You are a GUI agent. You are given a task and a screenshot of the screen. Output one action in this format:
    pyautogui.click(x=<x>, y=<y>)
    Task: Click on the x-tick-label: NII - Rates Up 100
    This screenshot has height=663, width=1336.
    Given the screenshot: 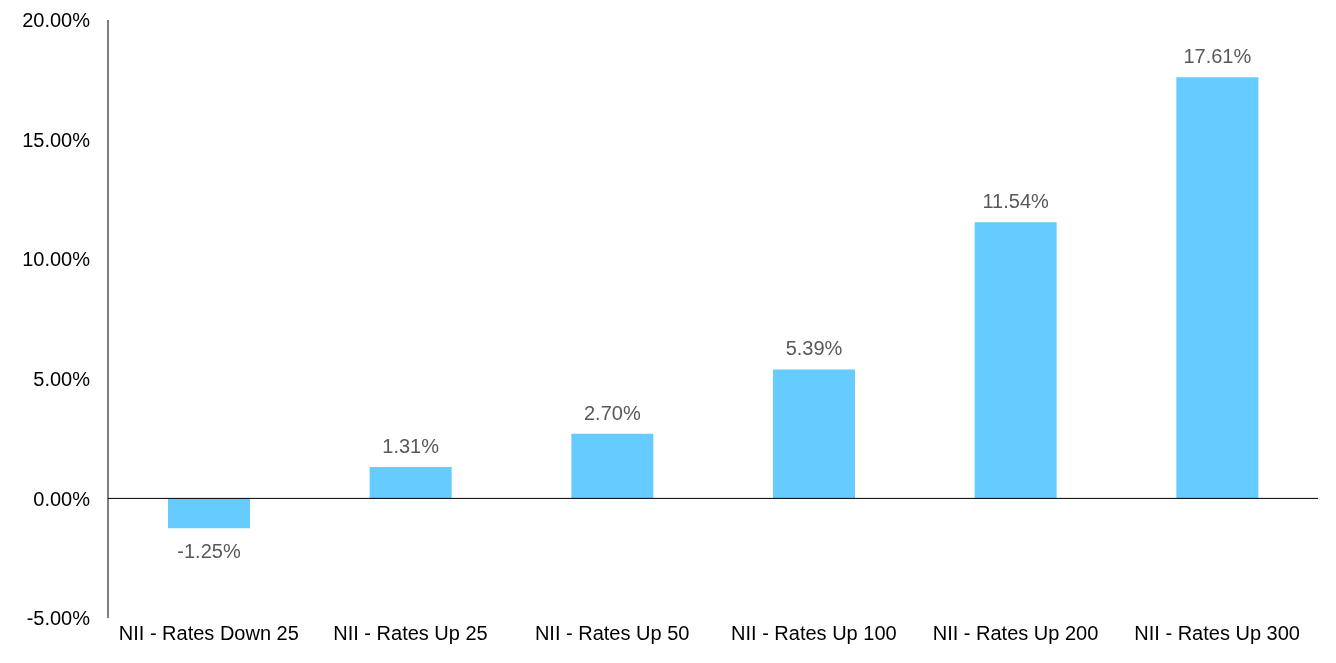 What is the action you would take?
    pyautogui.click(x=814, y=633)
    